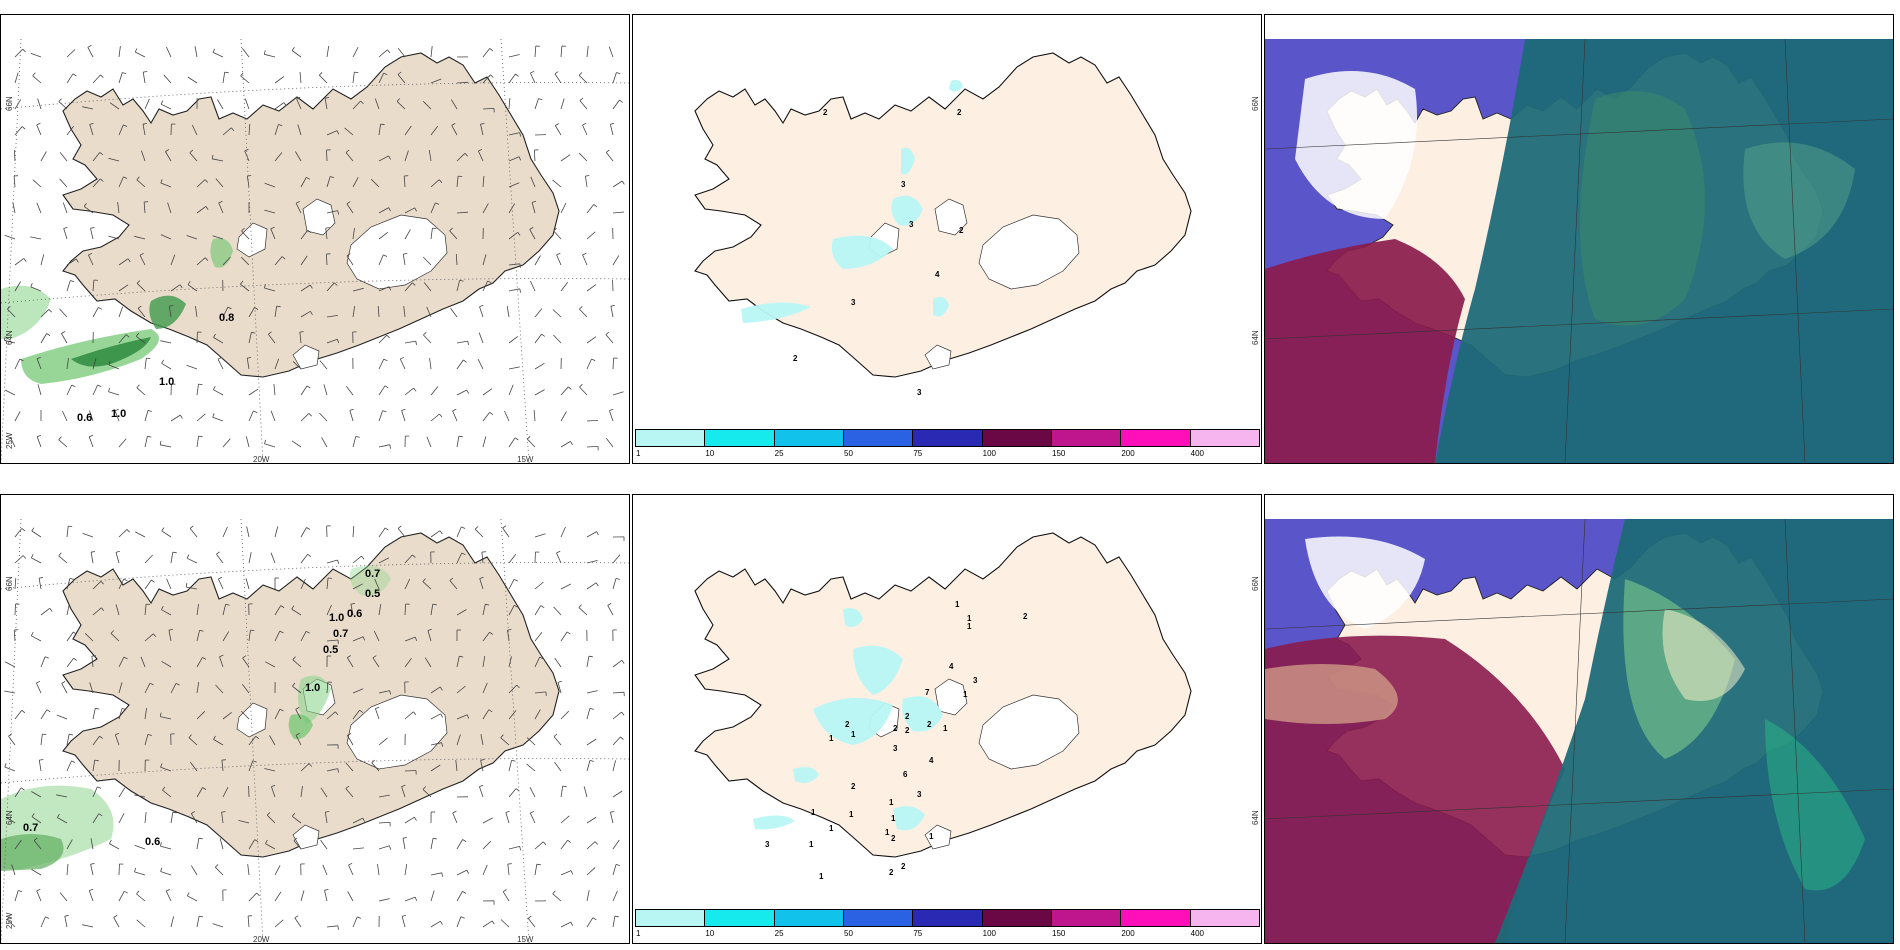  What do you see at coordinates (354, 614) in the screenshot?
I see `value-label: 0.6` at bounding box center [354, 614].